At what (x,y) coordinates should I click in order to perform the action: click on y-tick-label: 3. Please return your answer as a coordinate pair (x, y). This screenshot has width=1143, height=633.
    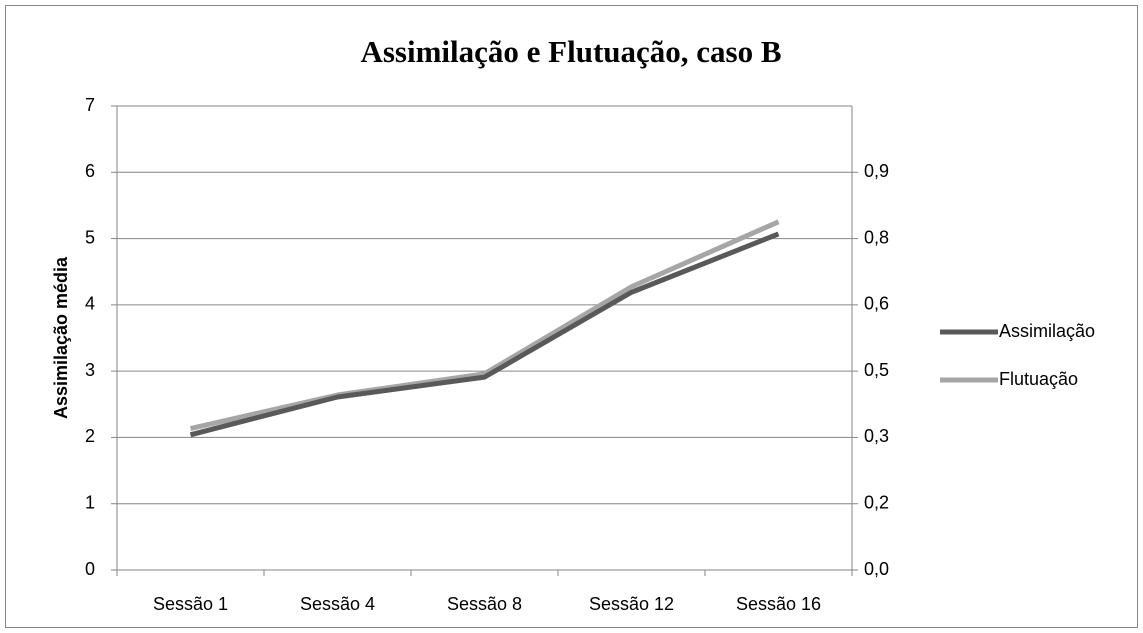
    Looking at the image, I should click on (90, 370).